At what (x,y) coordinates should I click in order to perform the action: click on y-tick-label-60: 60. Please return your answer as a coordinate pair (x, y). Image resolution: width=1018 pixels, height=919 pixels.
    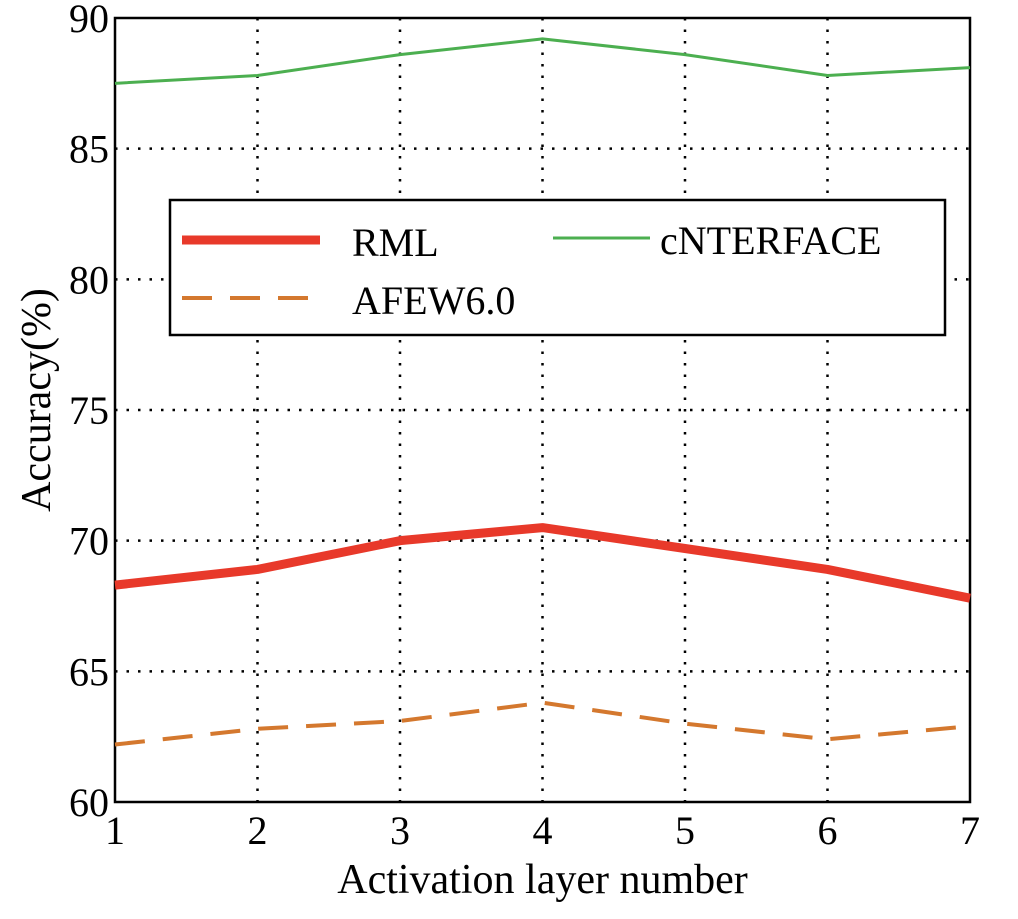
    Looking at the image, I should click on (89, 802).